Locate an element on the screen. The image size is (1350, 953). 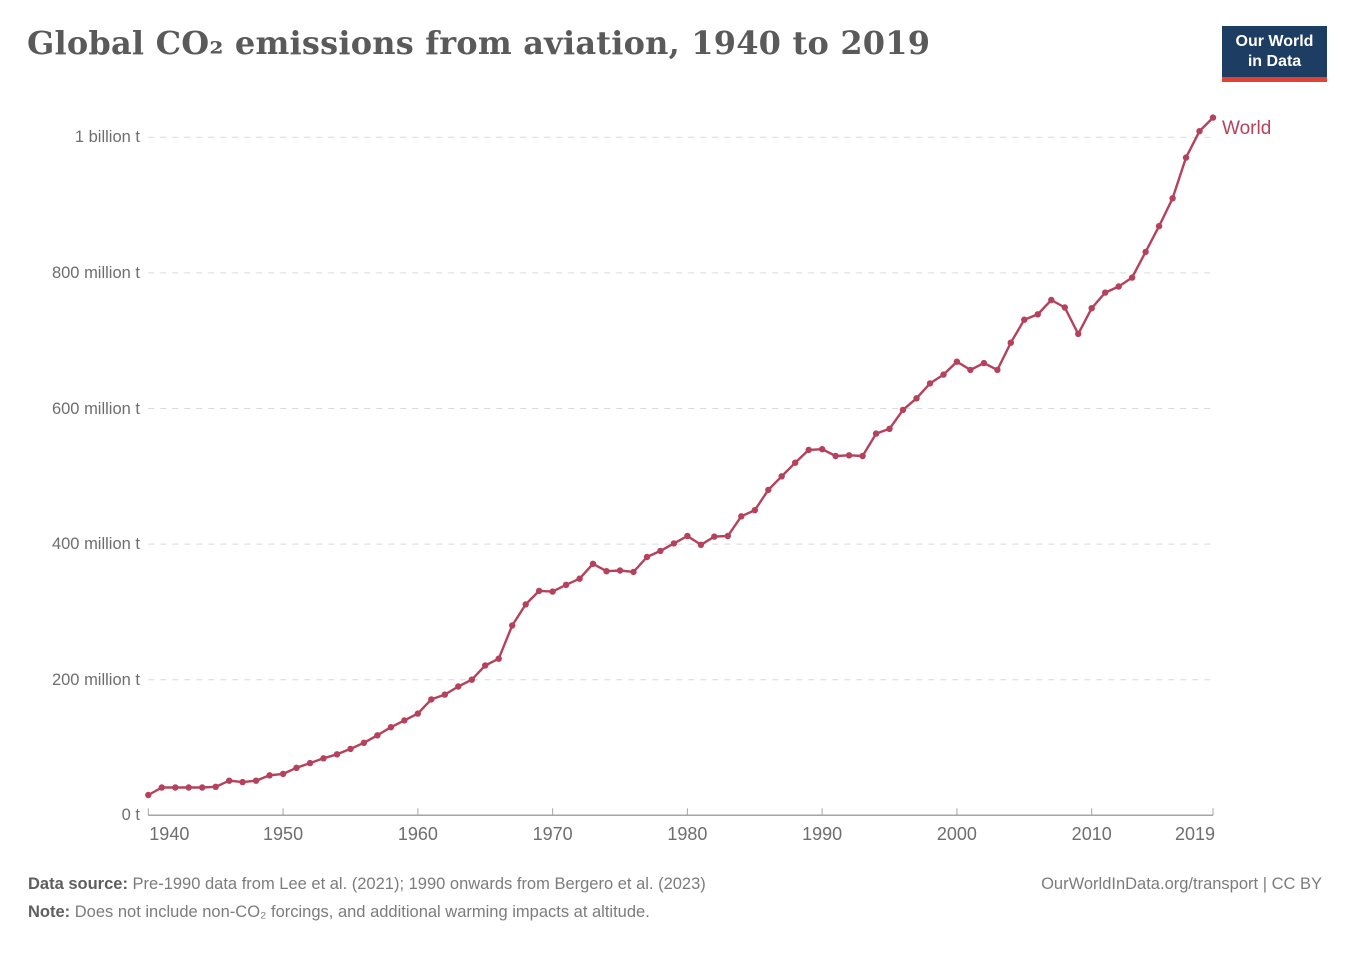
data-point-1985 is located at coordinates (754, 510).